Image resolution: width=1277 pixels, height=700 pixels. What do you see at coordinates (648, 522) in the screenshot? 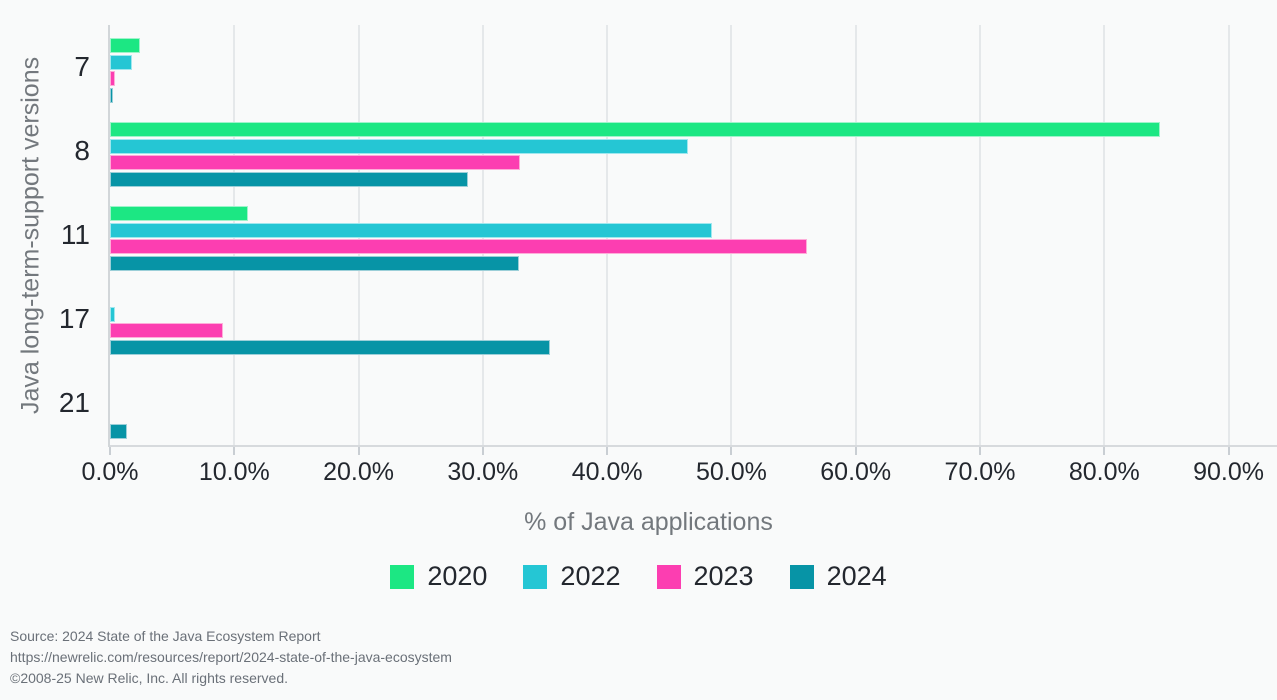
I see `x-axis-title: % of Java applications` at bounding box center [648, 522].